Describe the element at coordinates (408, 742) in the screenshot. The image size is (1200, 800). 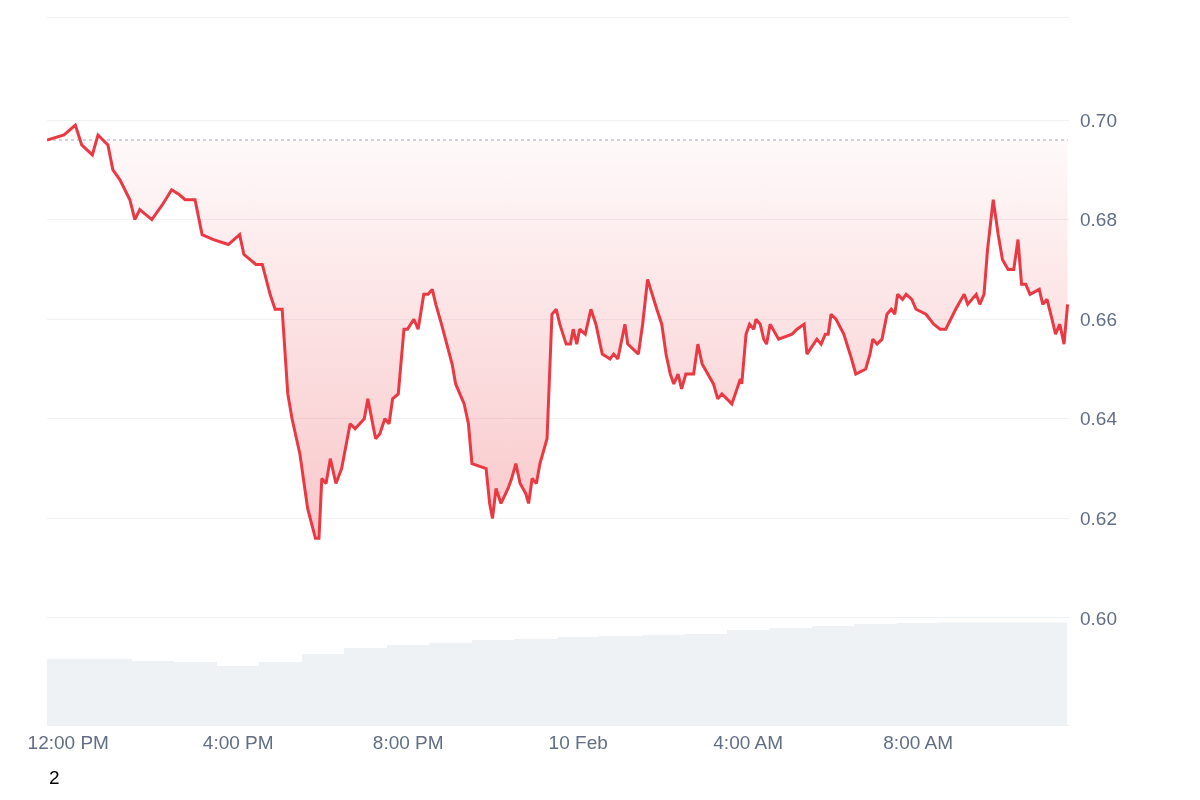
I see `x-tick-label: 8:00 PM` at that location.